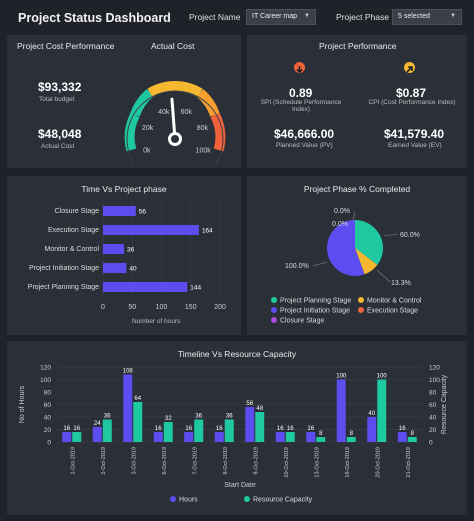 This screenshot has height=521, width=474. Describe the element at coordinates (124, 189) in the screenshot. I see `time-chart-title: Time Vs Project phase` at that location.